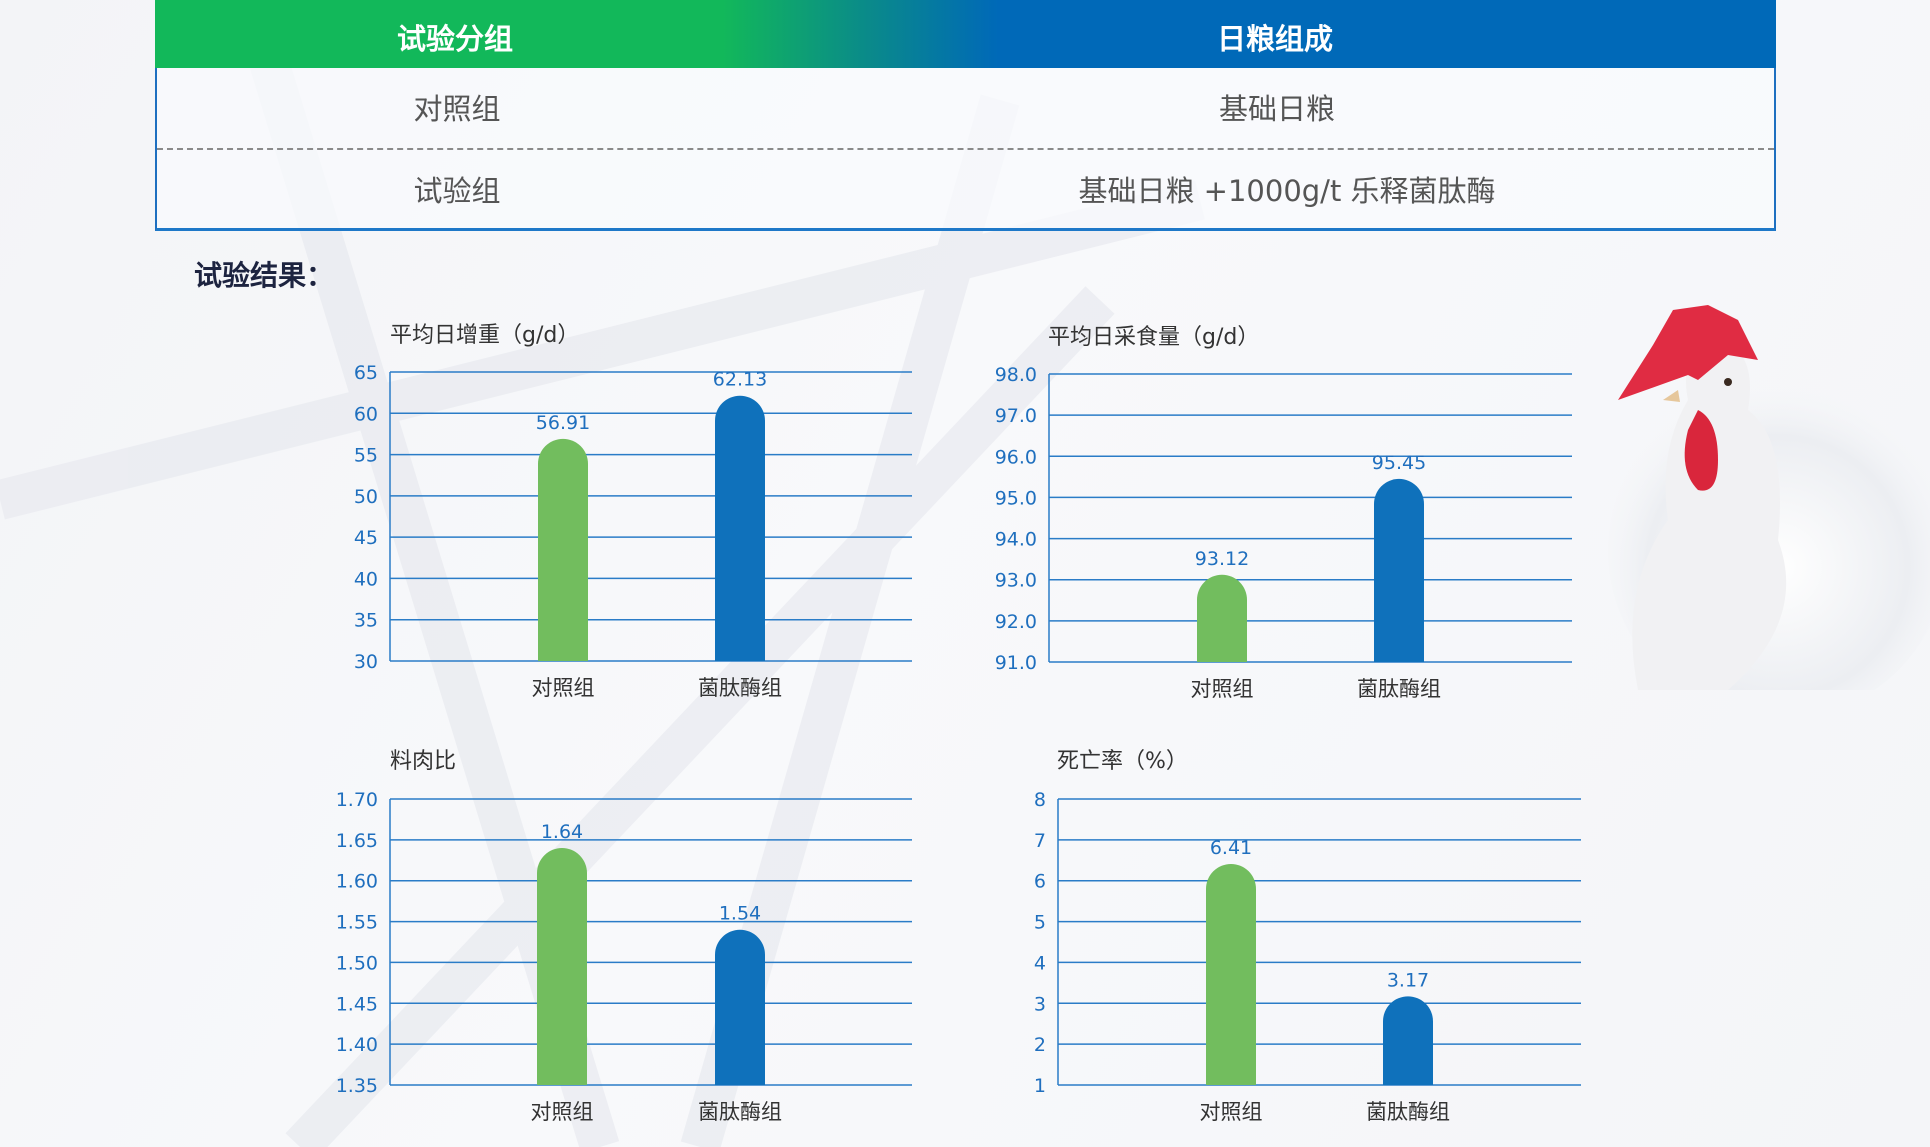 The height and width of the screenshot is (1147, 1930). I want to click on y-tick-label: 1, so click(1040, 1086).